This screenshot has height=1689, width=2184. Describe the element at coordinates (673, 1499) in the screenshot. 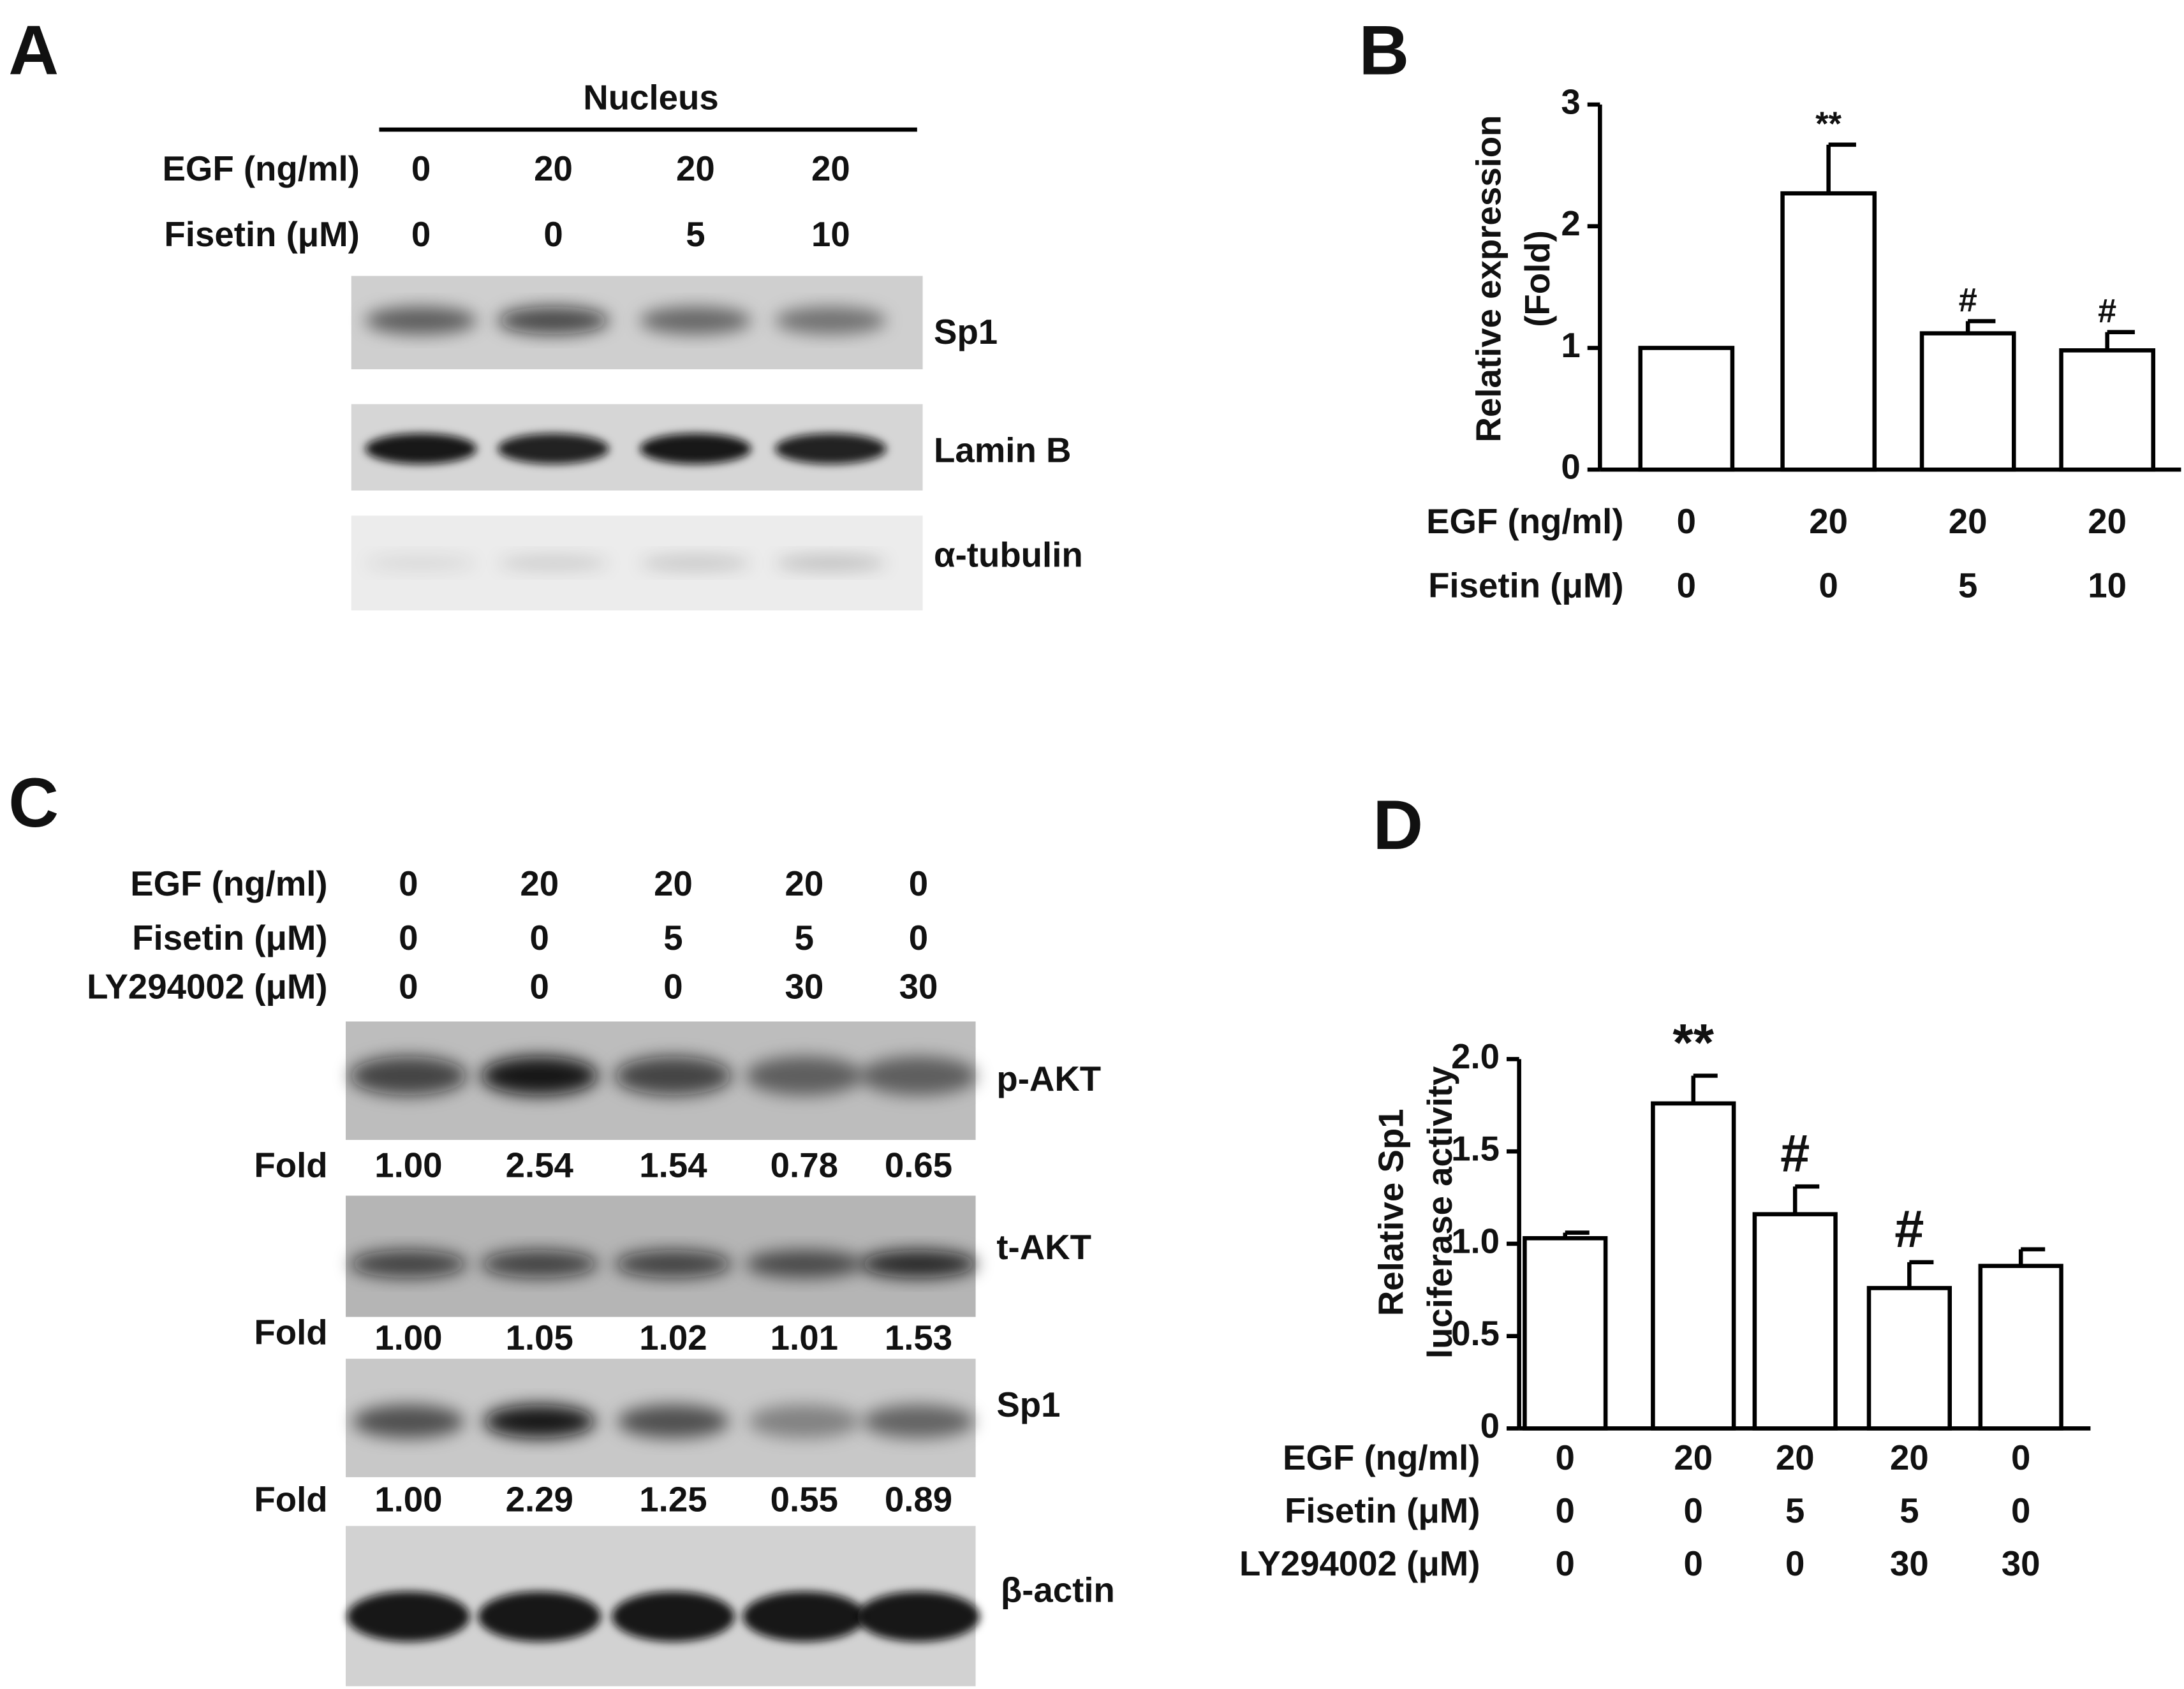

I see `fold-value: 1.25` at that location.